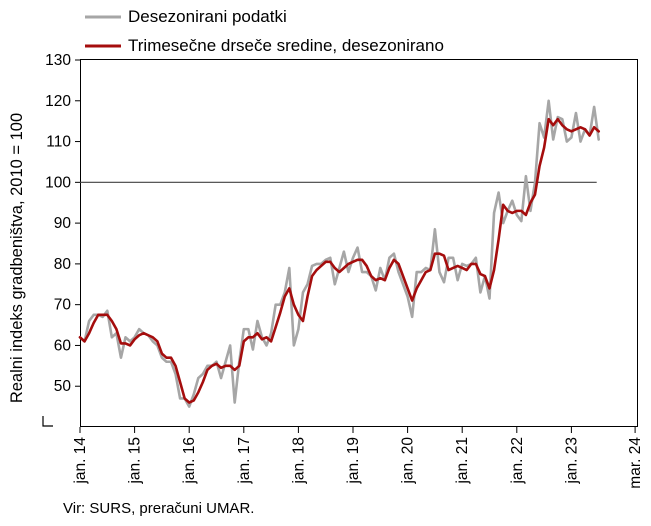 The height and width of the screenshot is (526, 651). Describe the element at coordinates (353, 461) in the screenshot. I see `x-tick-label: jan. 19` at that location.